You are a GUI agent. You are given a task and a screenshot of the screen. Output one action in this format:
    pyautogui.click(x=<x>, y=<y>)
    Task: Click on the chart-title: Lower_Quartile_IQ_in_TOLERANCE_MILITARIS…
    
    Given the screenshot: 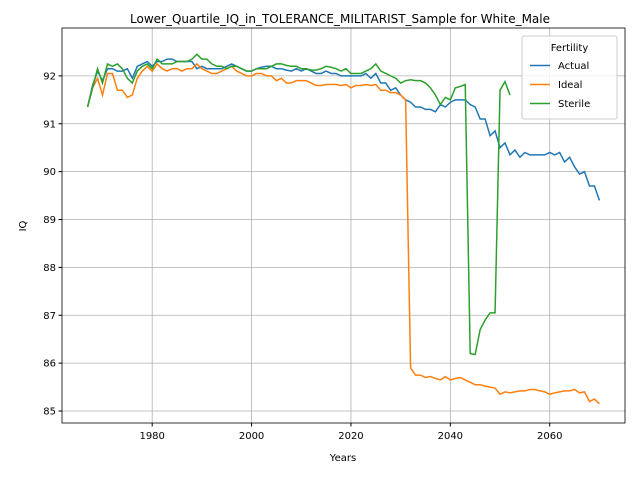 What is the action you would take?
    pyautogui.click(x=340, y=19)
    